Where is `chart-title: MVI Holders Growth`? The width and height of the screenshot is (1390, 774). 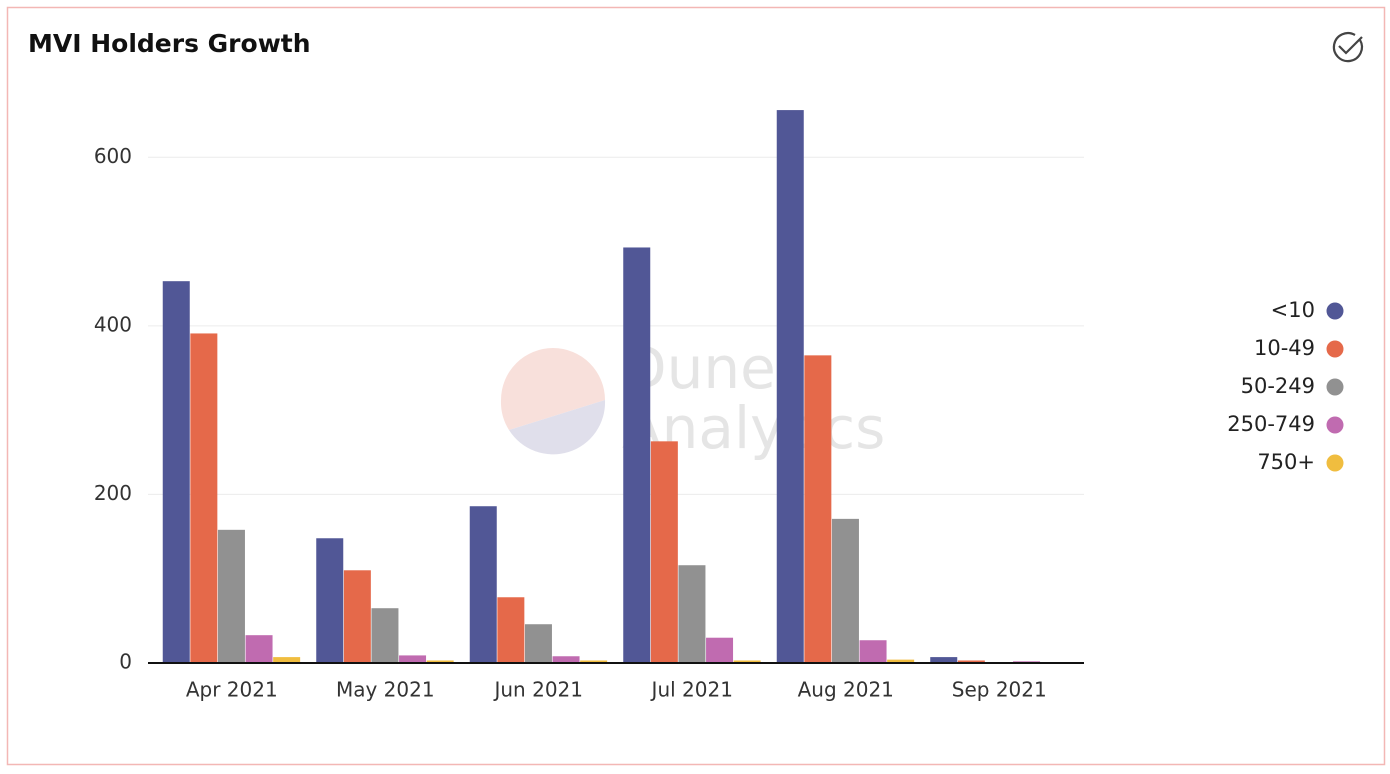 chart-title: MVI Holders Growth is located at coordinates (169, 43).